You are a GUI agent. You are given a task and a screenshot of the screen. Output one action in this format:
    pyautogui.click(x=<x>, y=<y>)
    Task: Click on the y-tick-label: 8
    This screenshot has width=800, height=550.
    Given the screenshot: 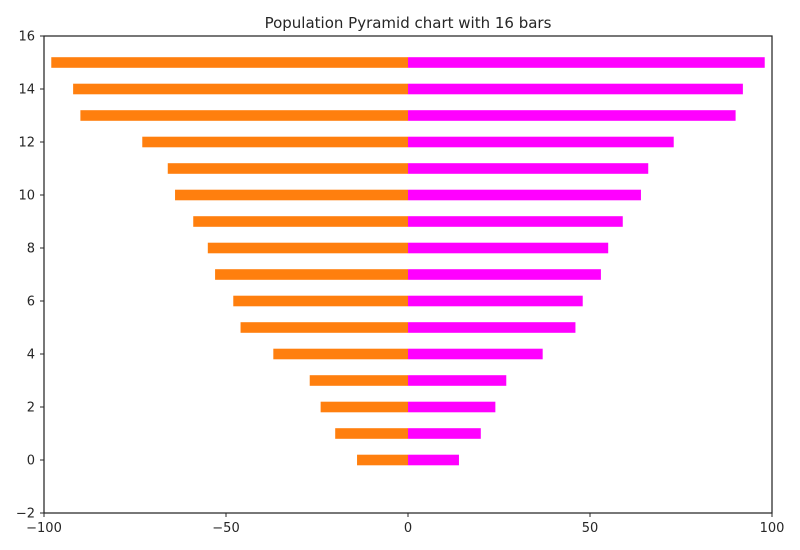 What is the action you would take?
    pyautogui.click(x=31, y=249)
    